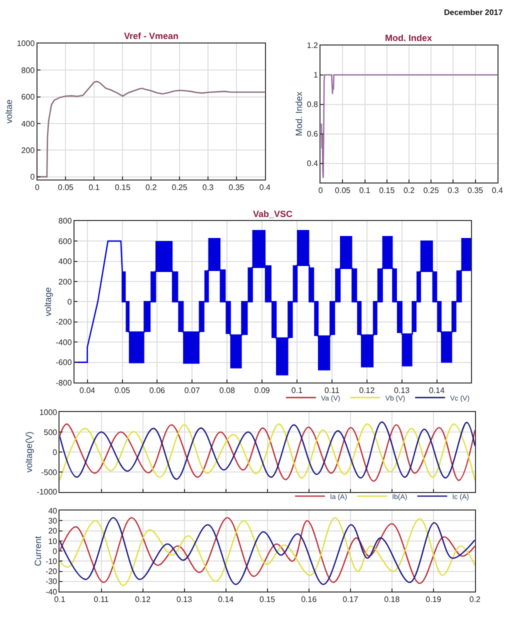  I want to click on y-tick-label: -1000, so click(47, 492).